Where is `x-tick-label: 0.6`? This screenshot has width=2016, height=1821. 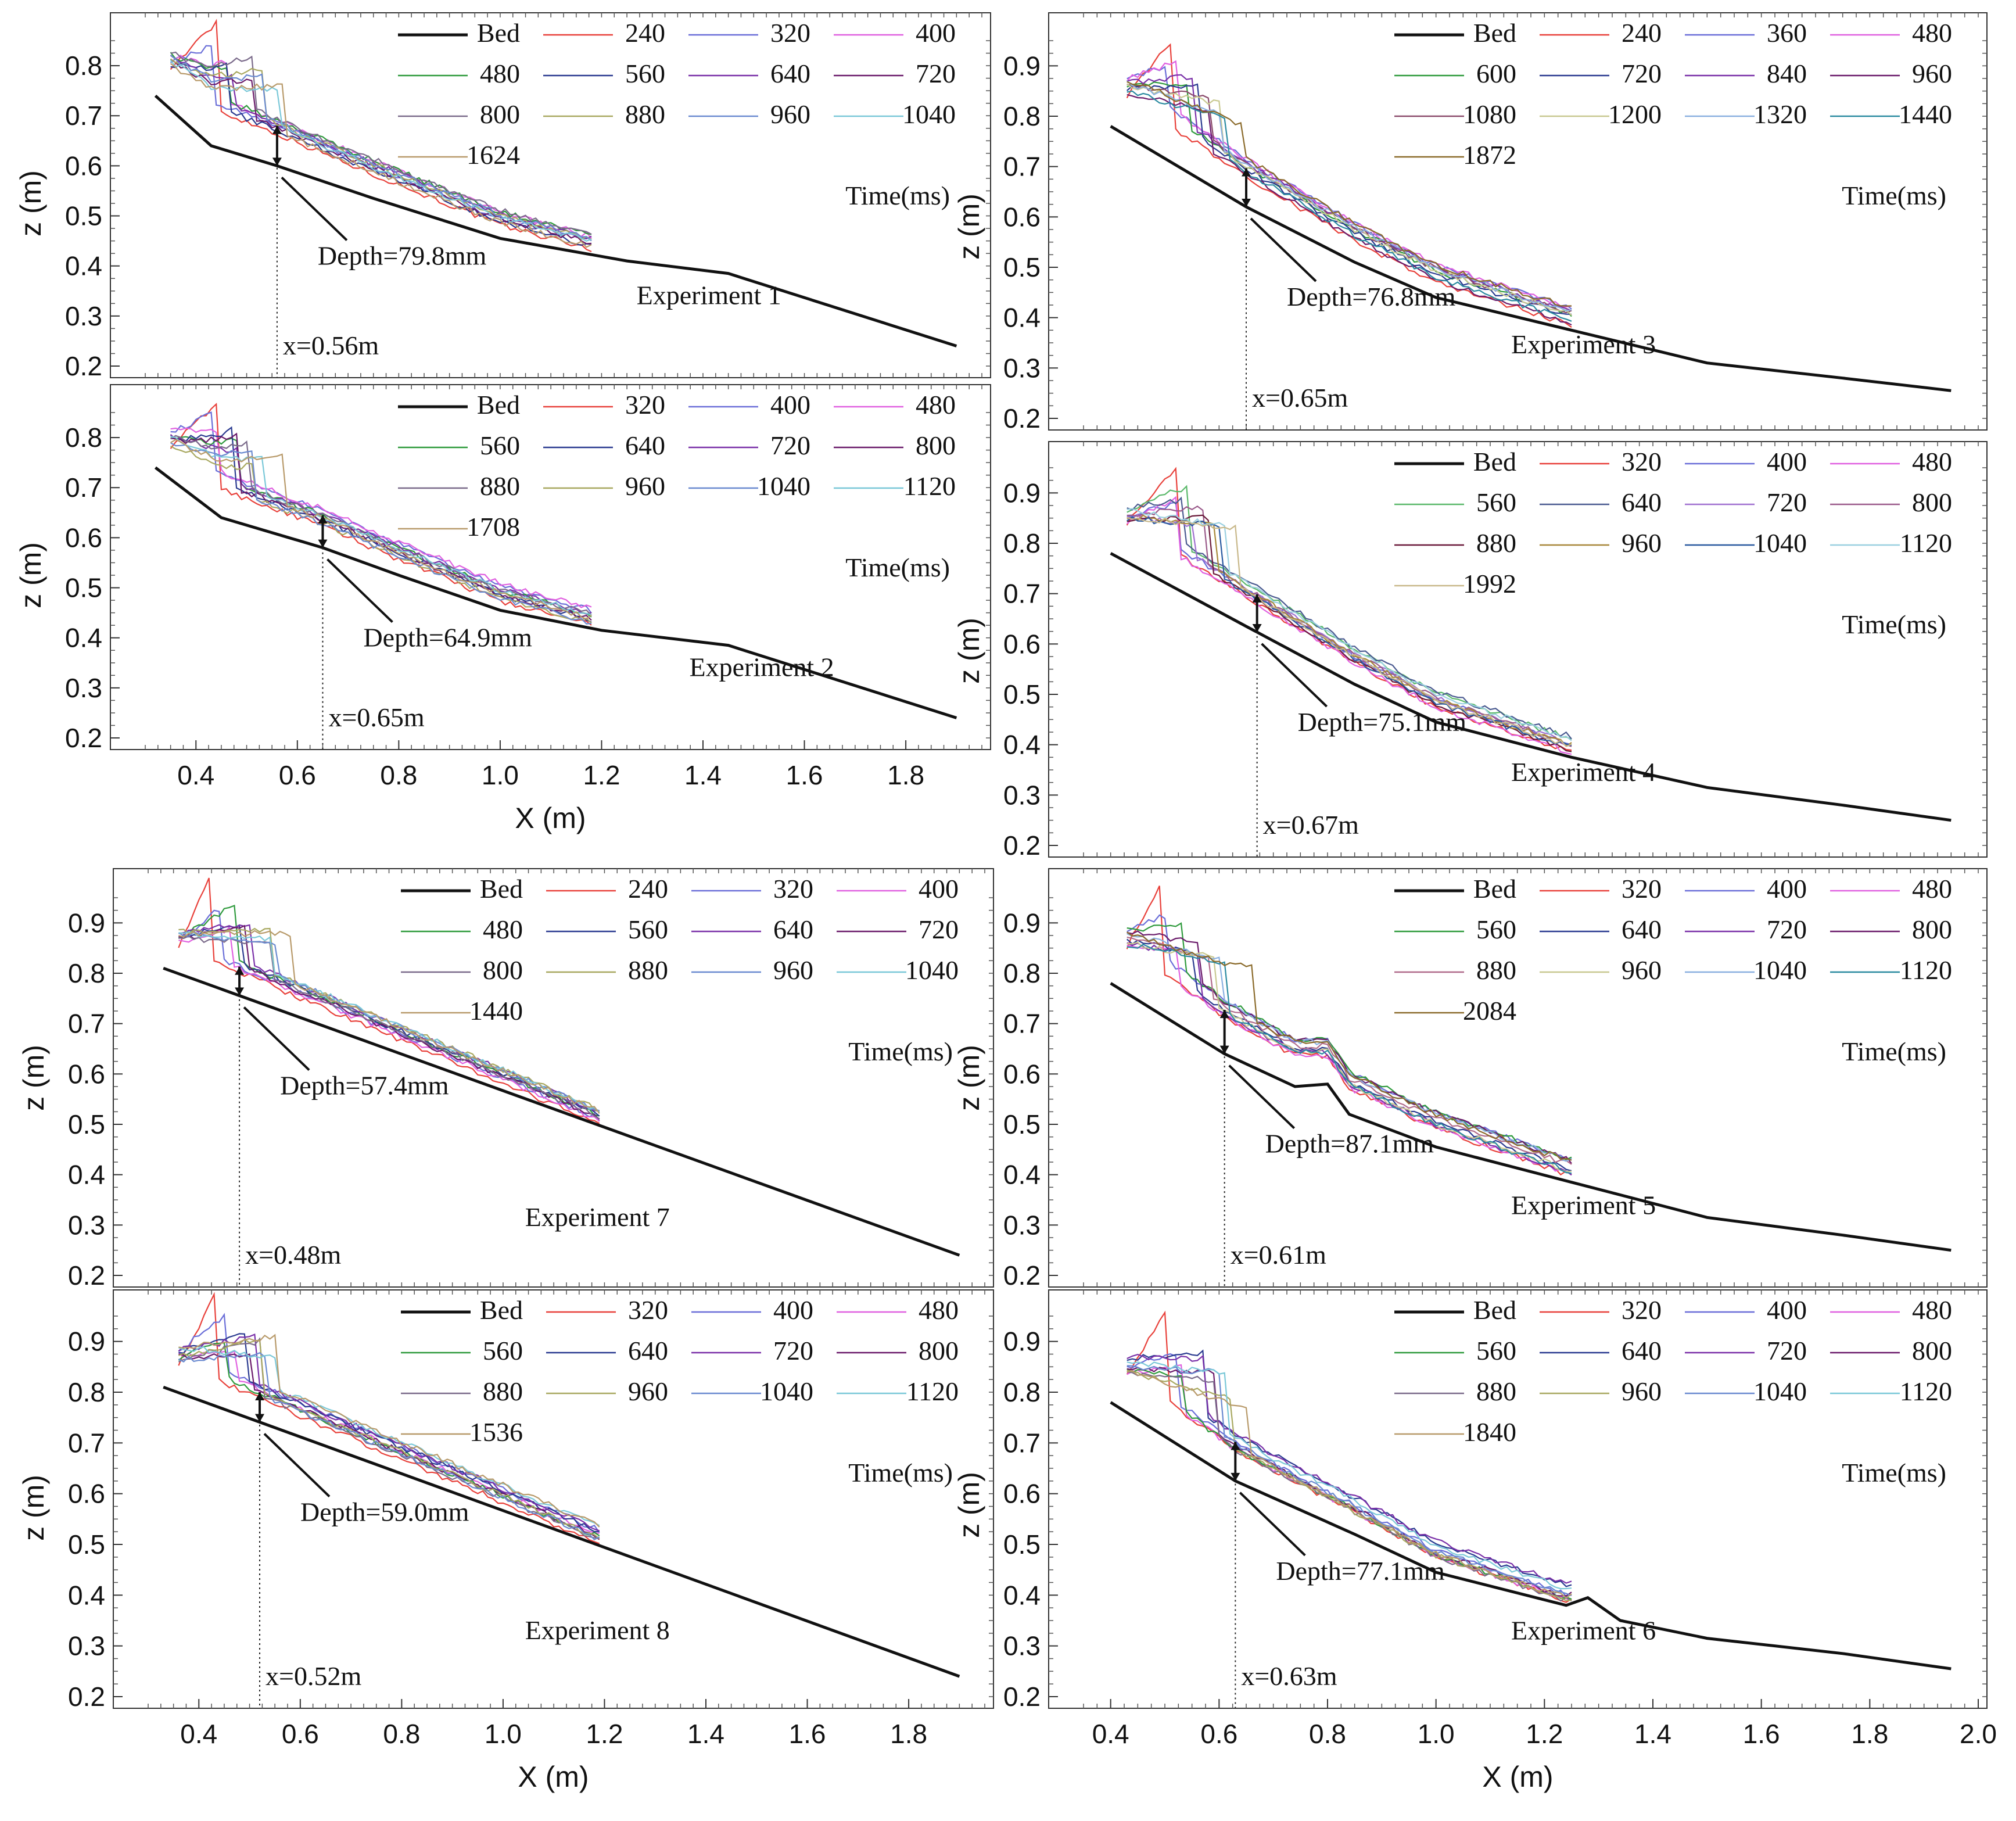
x-tick-label: 0.6 is located at coordinates (297, 775).